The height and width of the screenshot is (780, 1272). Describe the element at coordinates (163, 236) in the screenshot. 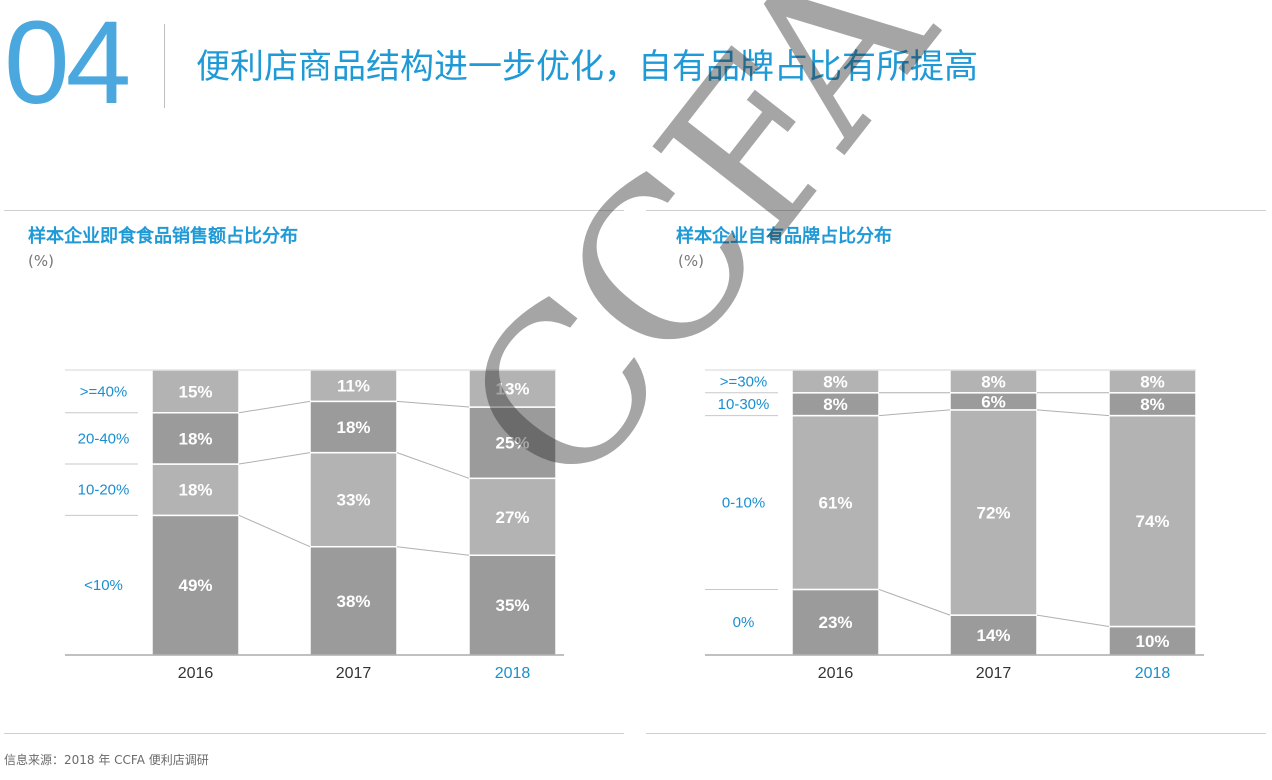

I see `left-chart-title: 样本企业即食食品销售额占比分布` at that location.